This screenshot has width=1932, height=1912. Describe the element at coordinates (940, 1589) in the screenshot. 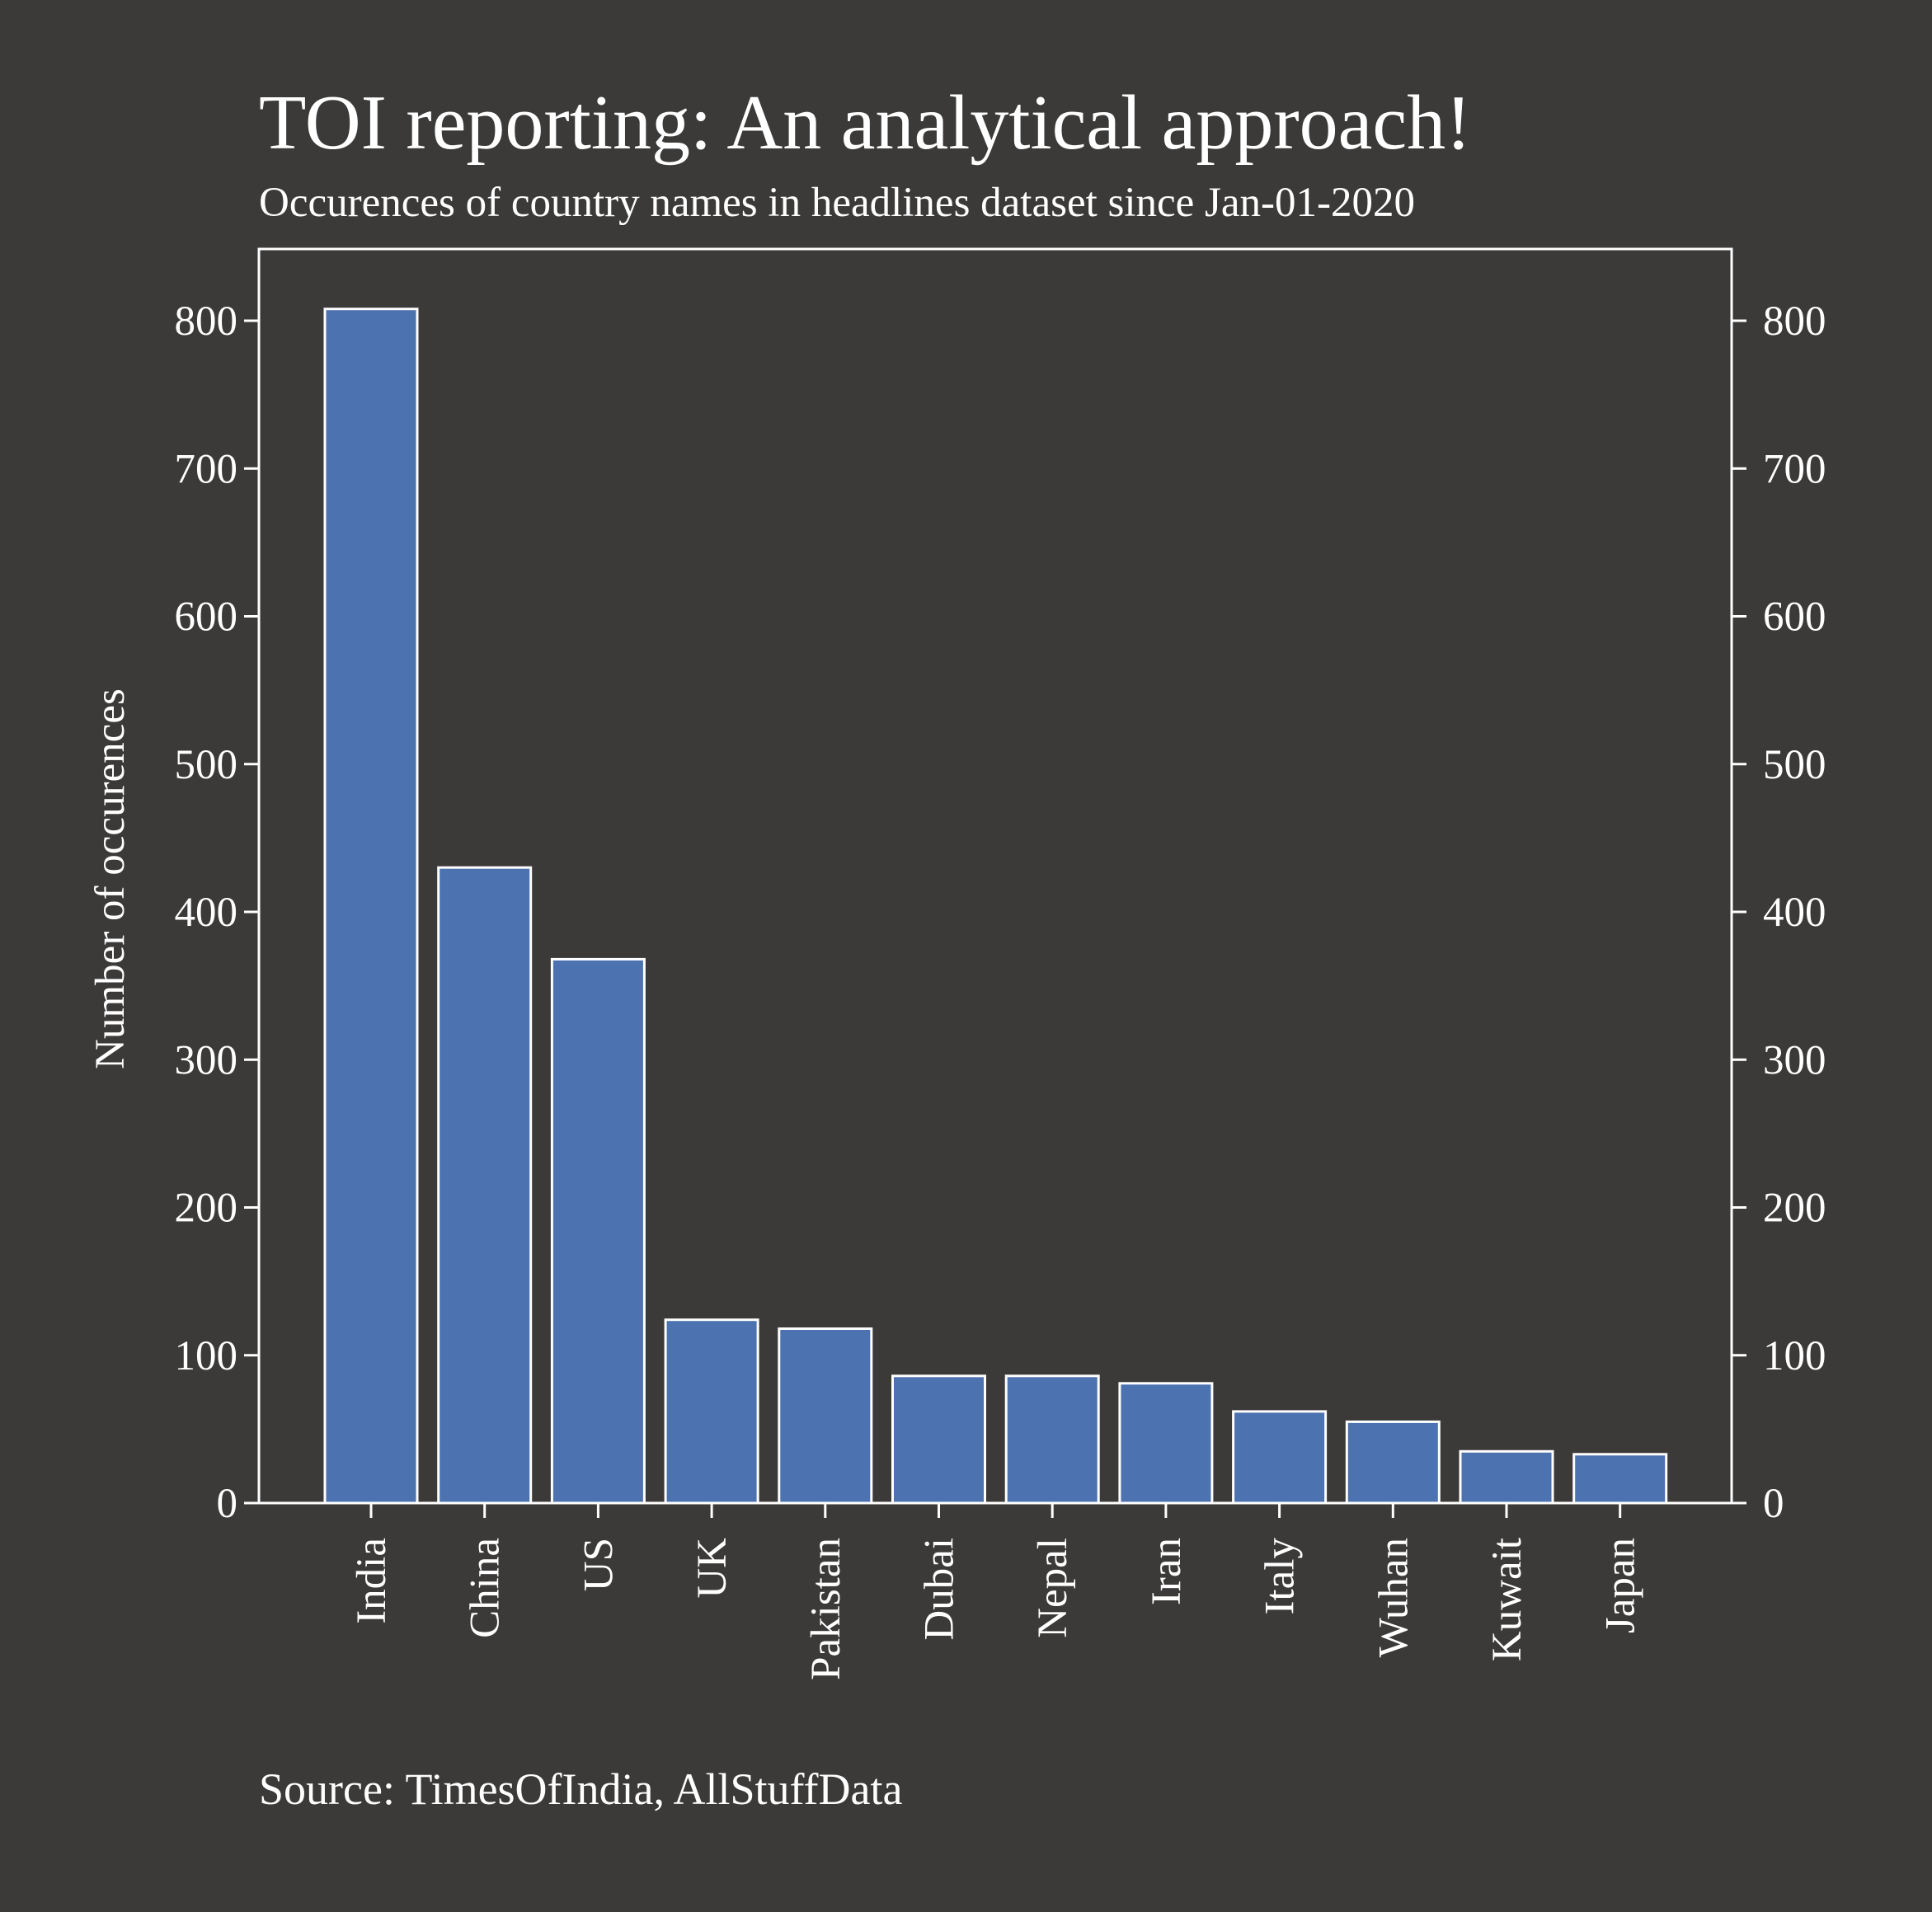

I see `x-tick-label-dubai: Dubai` at that location.